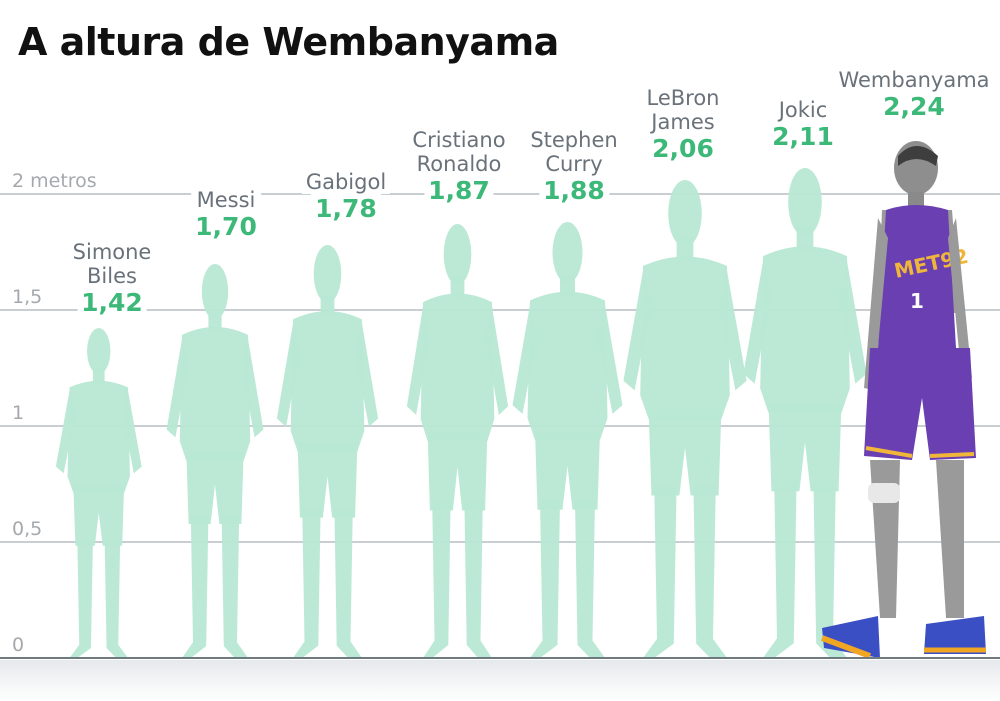 The image size is (1000, 701). What do you see at coordinates (685, 419) in the screenshot?
I see `silhouette-lebron-james` at bounding box center [685, 419].